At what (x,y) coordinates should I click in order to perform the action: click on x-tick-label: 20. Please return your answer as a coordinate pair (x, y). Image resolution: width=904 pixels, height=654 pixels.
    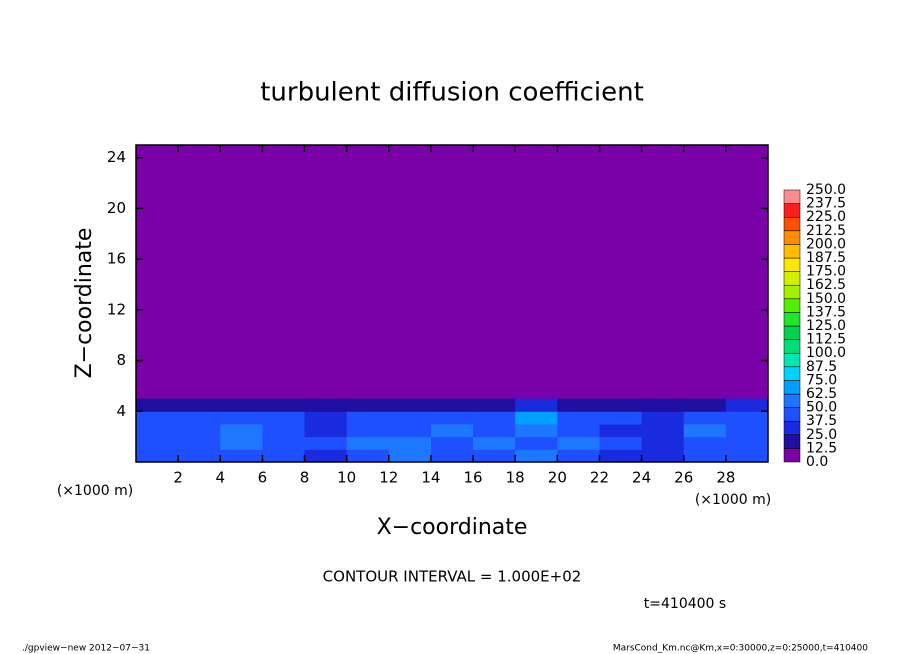
    Looking at the image, I should click on (557, 478).